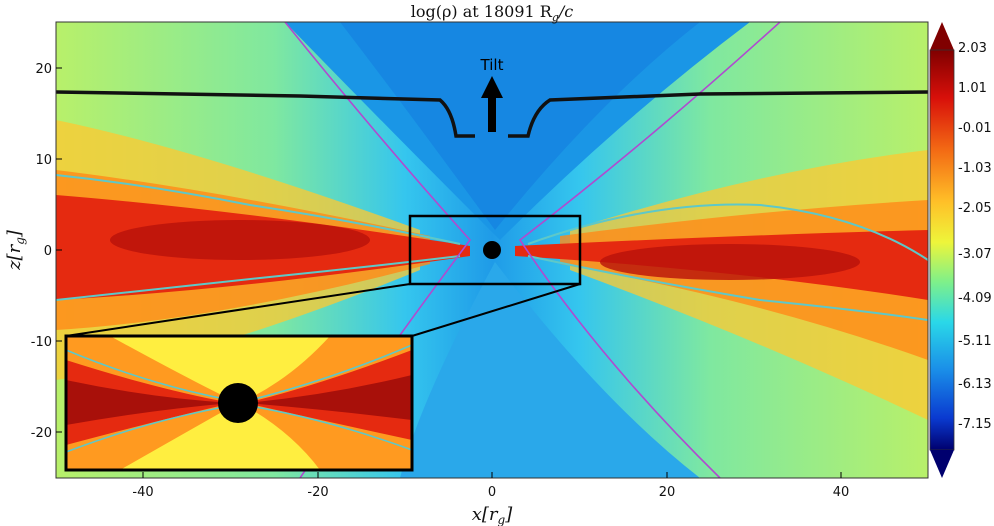 Image resolution: width=994 pixels, height=526 pixels. Describe the element at coordinates (492, 492) in the screenshot. I see `x-tick-label: 0` at that location.